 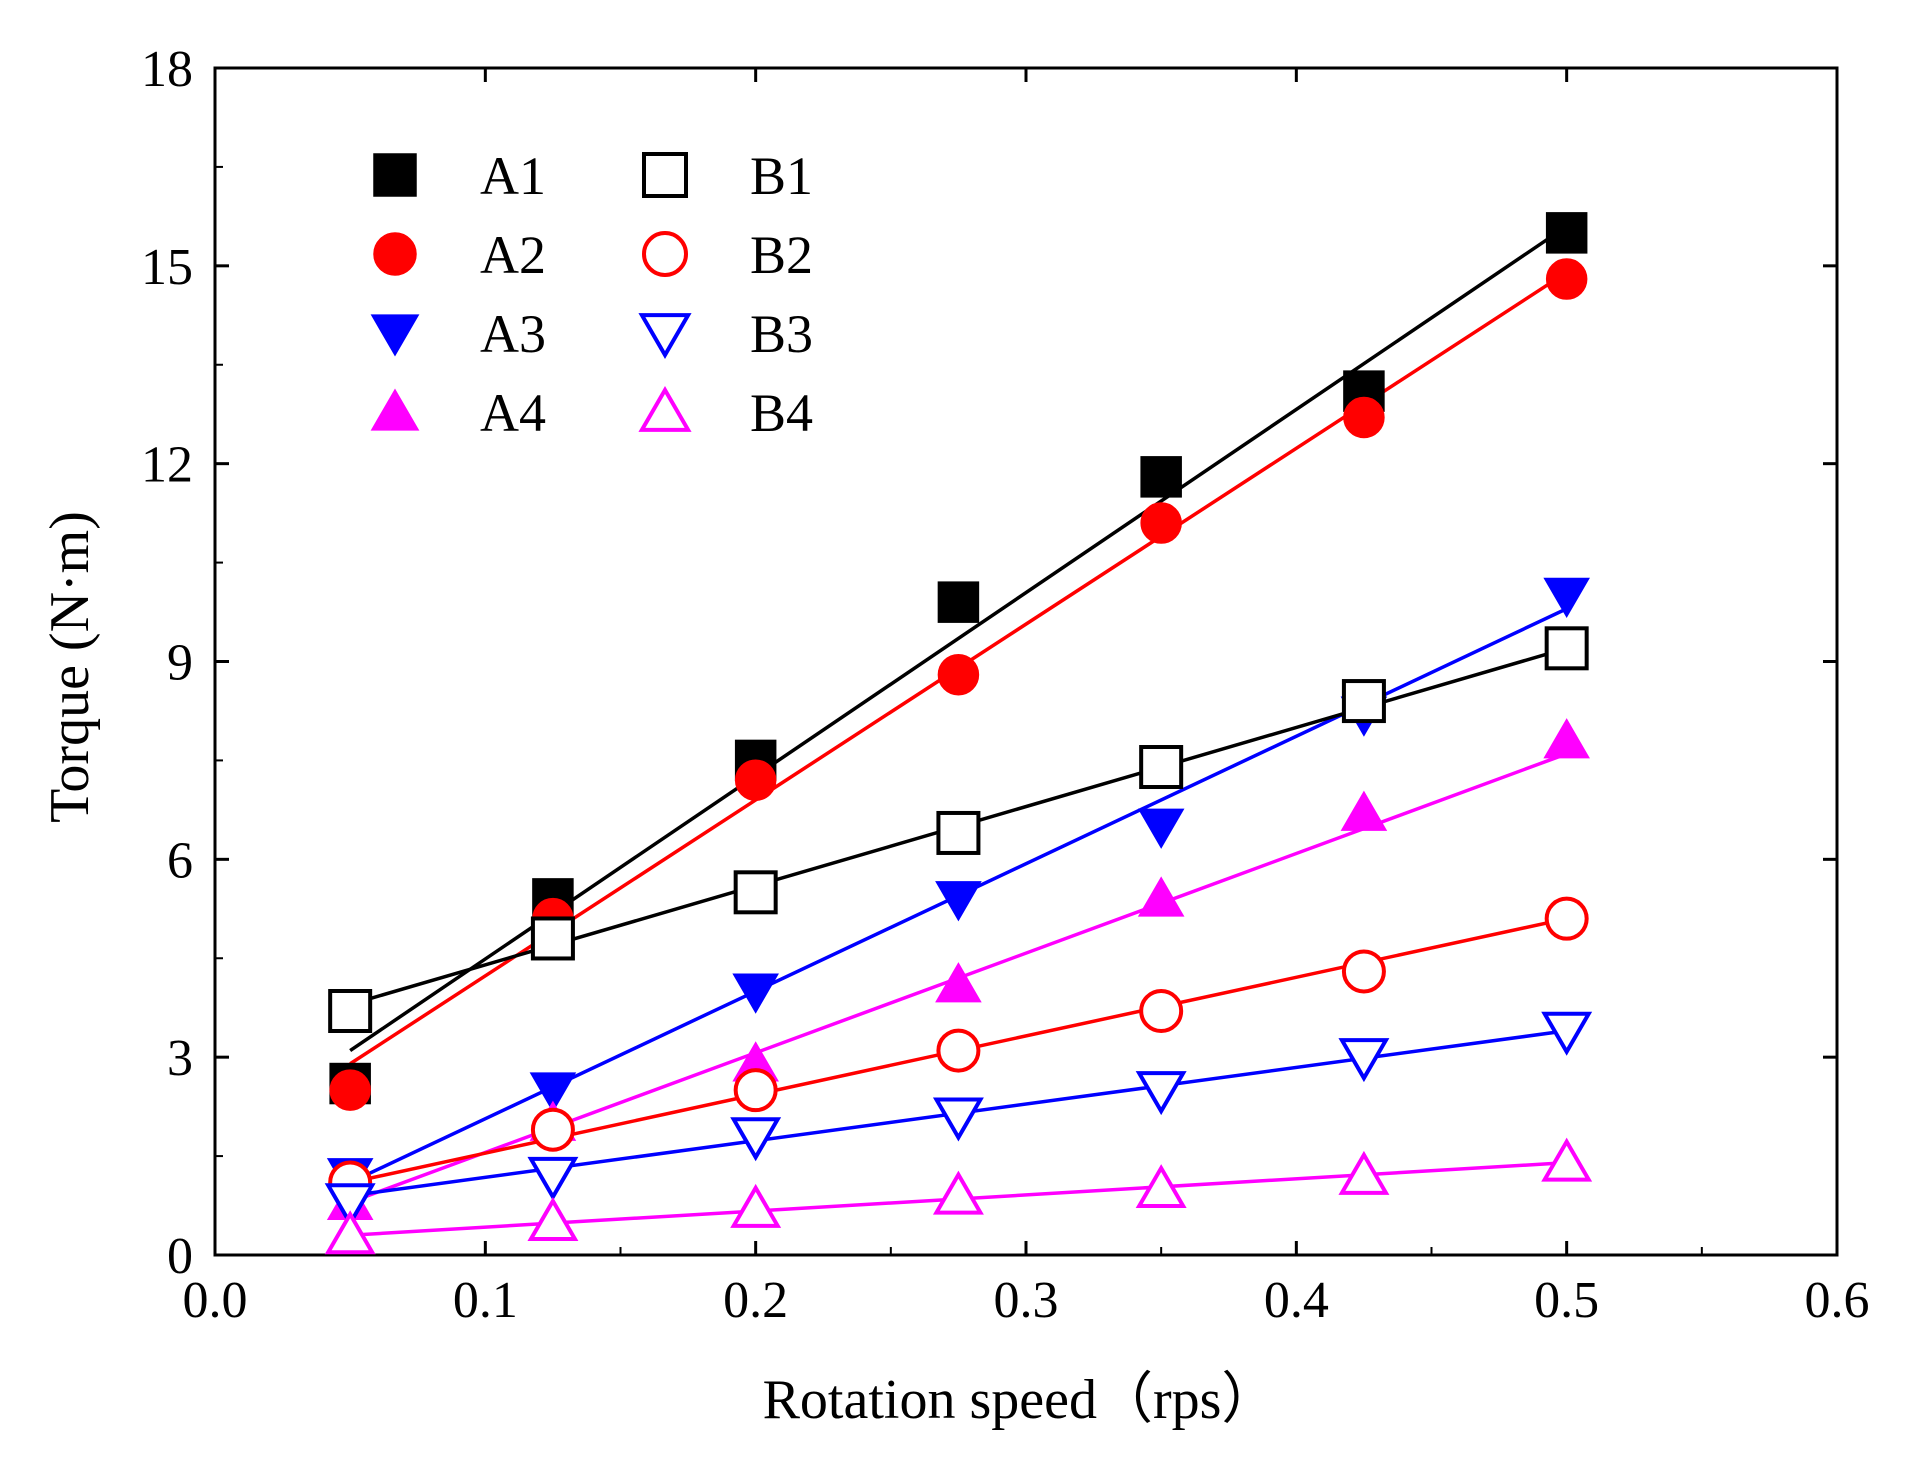 I want to click on series-b4, so click(x=958, y=1196).